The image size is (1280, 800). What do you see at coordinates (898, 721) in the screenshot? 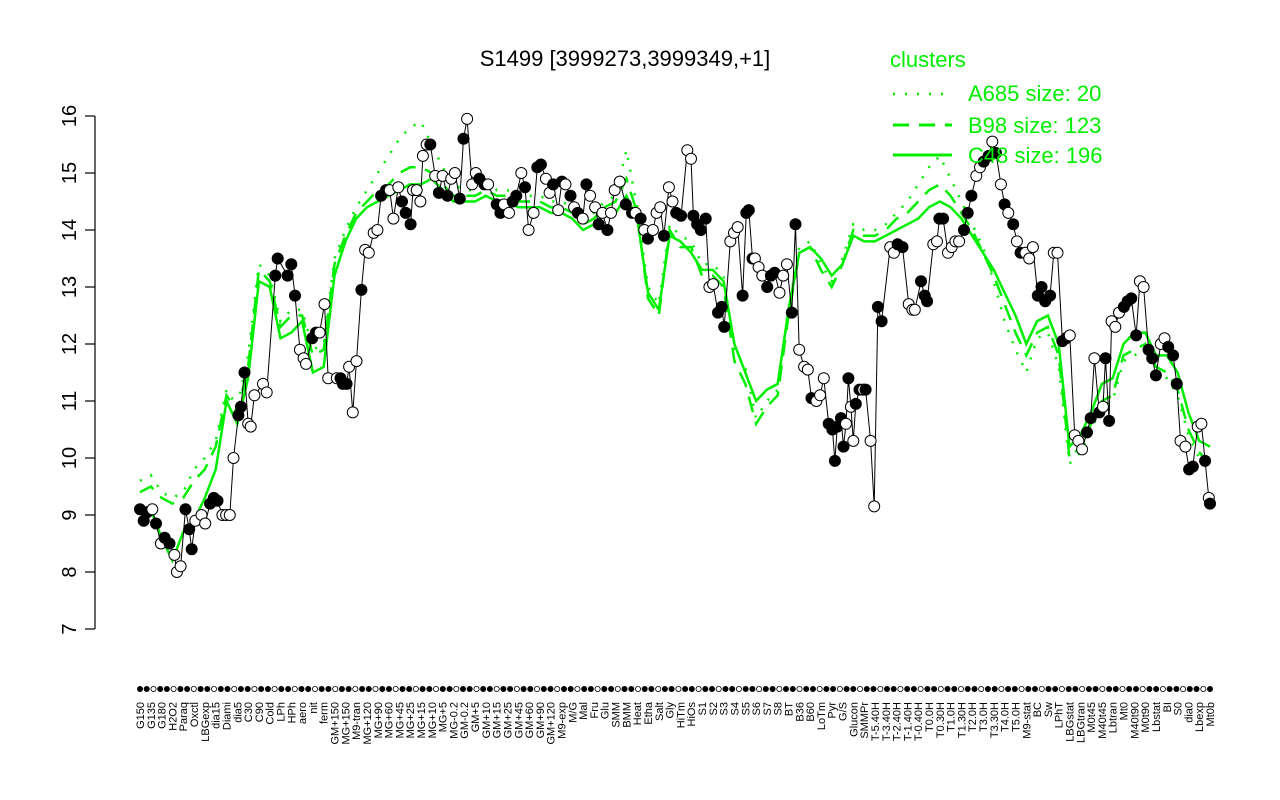
I see `x-tick-label: T-2.40H` at bounding box center [898, 721].